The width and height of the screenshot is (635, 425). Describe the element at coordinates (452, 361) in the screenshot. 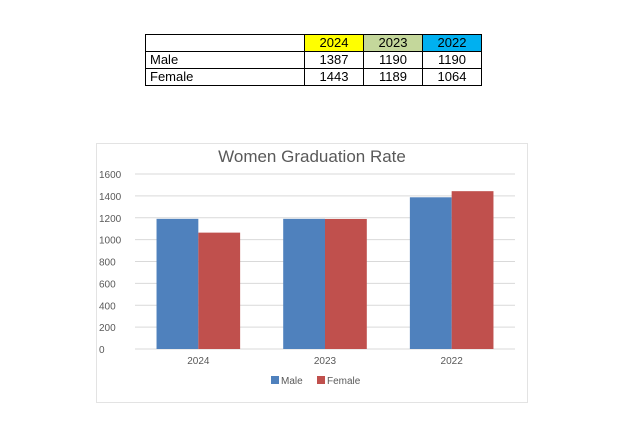

I see `x-tick-label: 2022` at that location.